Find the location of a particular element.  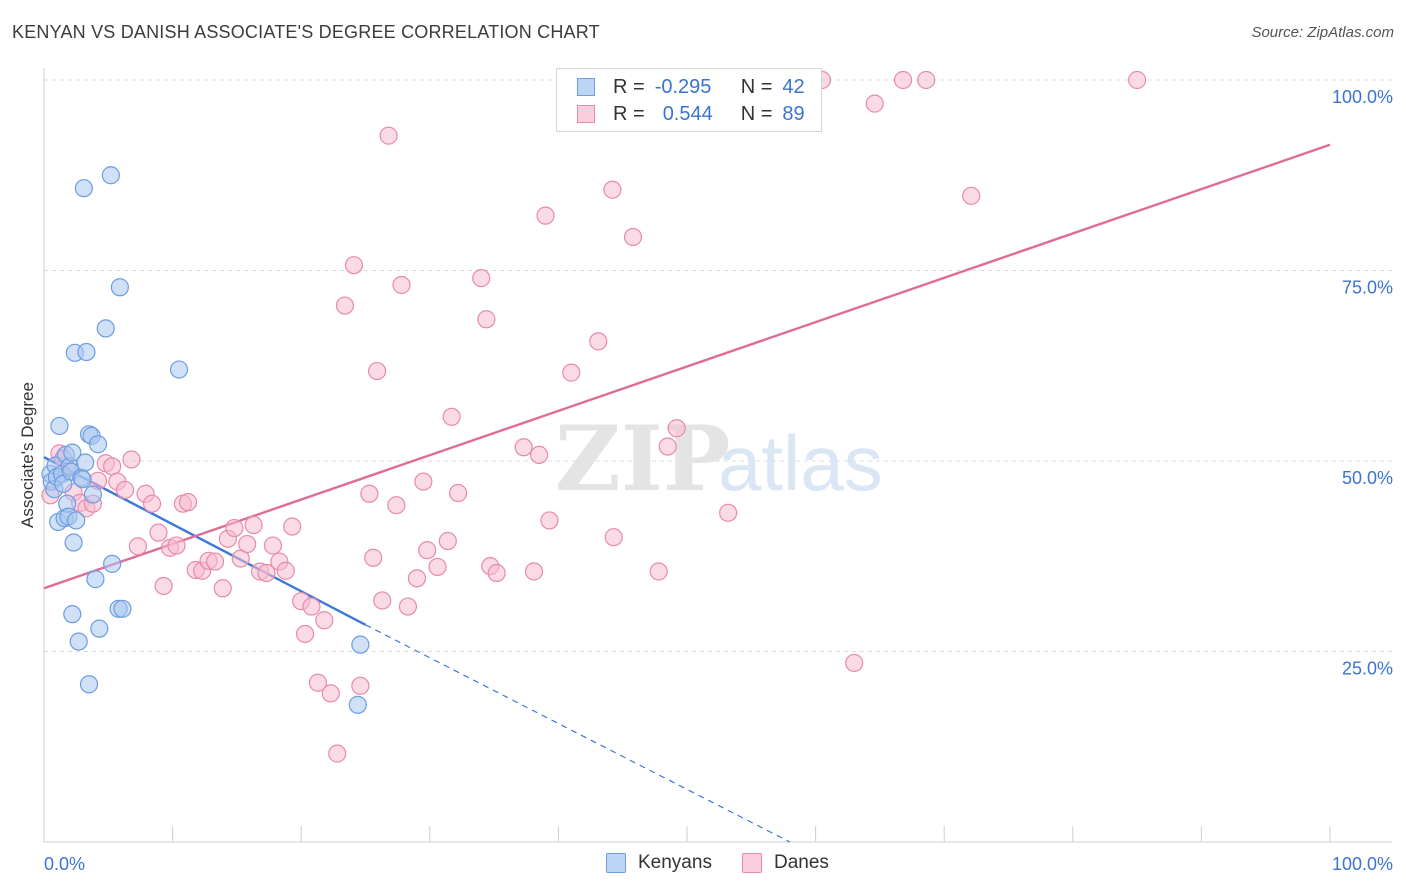

series-legend: Kenyans Danes is located at coordinates (703, 865).